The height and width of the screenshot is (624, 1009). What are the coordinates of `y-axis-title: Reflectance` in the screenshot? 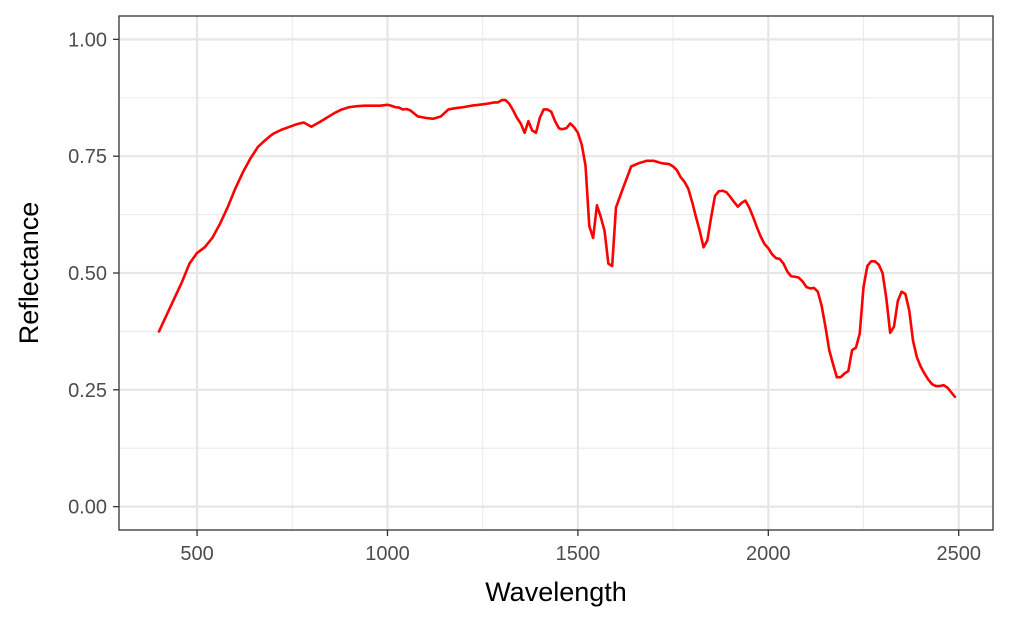 It's located at (29, 273).